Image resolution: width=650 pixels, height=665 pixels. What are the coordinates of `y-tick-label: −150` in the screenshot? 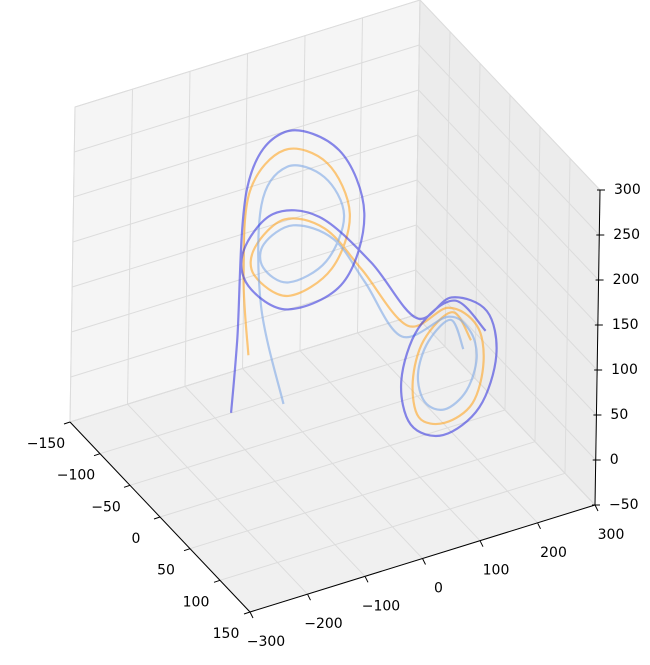 It's located at (46, 444).